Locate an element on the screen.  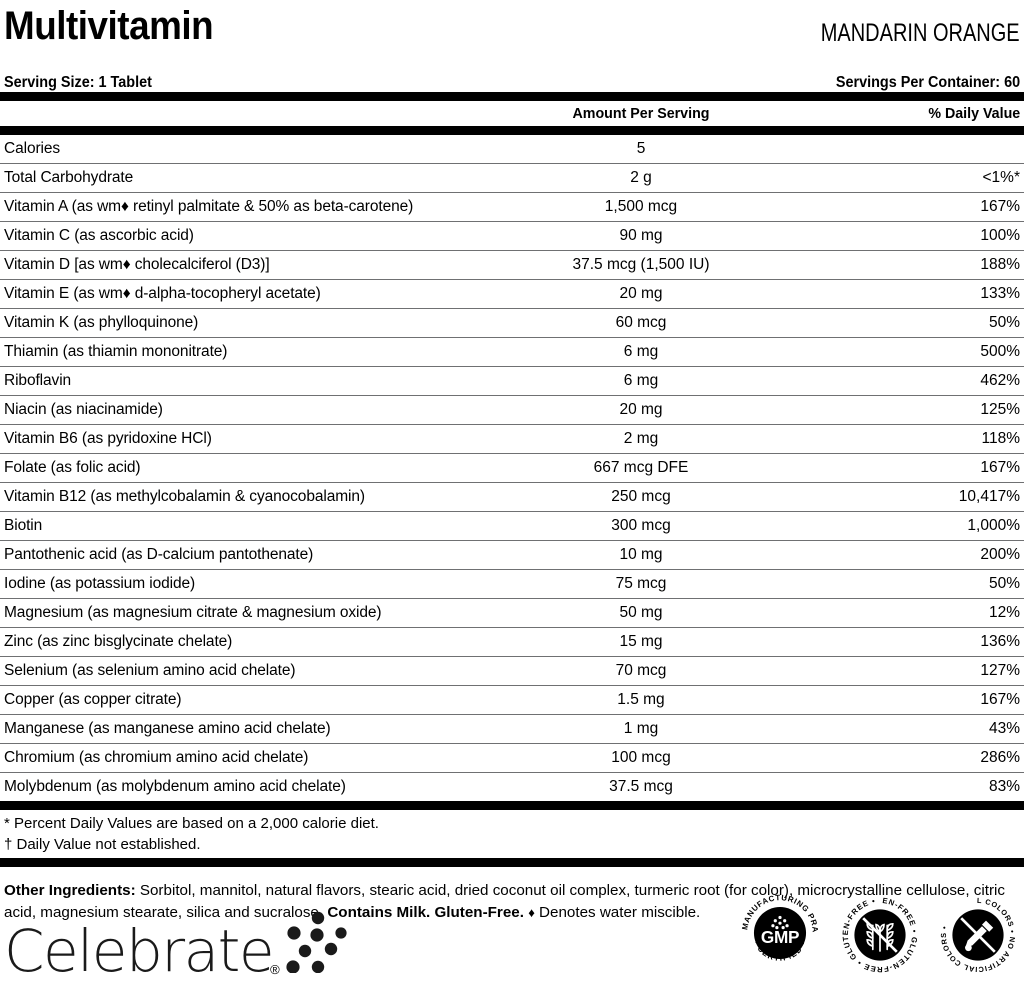
nutrient-name: Vitamin K (as phylloquinone) is located at coordinates (101, 322).